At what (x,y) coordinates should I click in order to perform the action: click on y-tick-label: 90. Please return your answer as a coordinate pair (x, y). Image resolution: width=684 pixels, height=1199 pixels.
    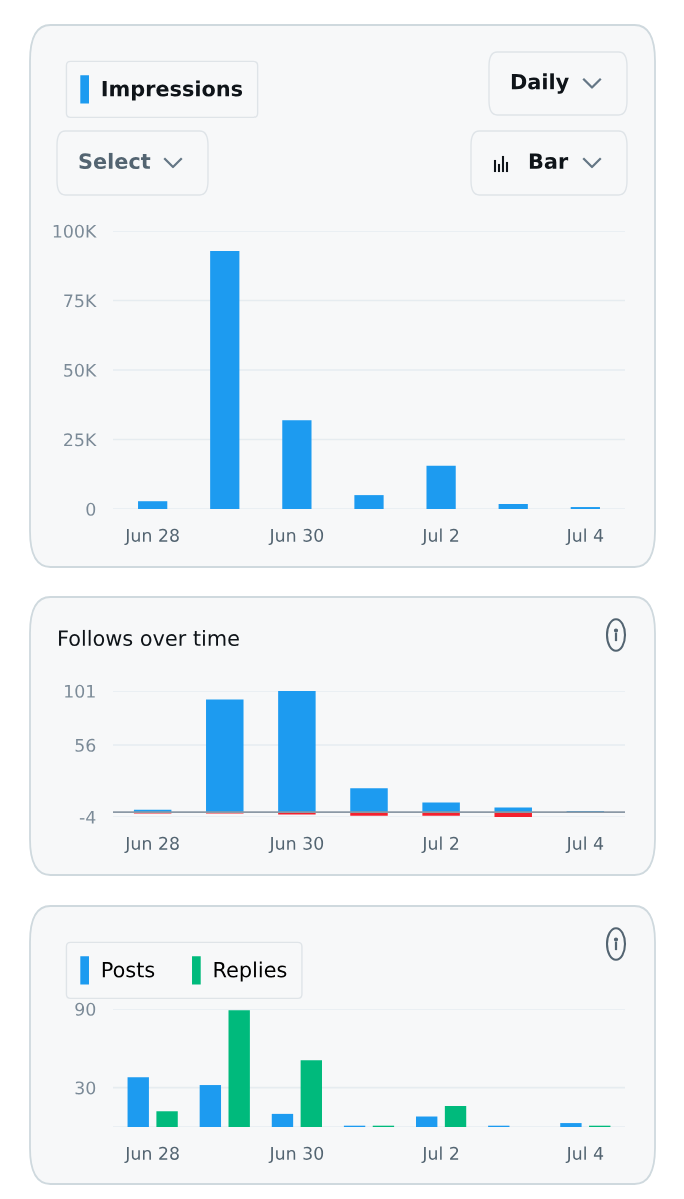
    Looking at the image, I should click on (85, 1009).